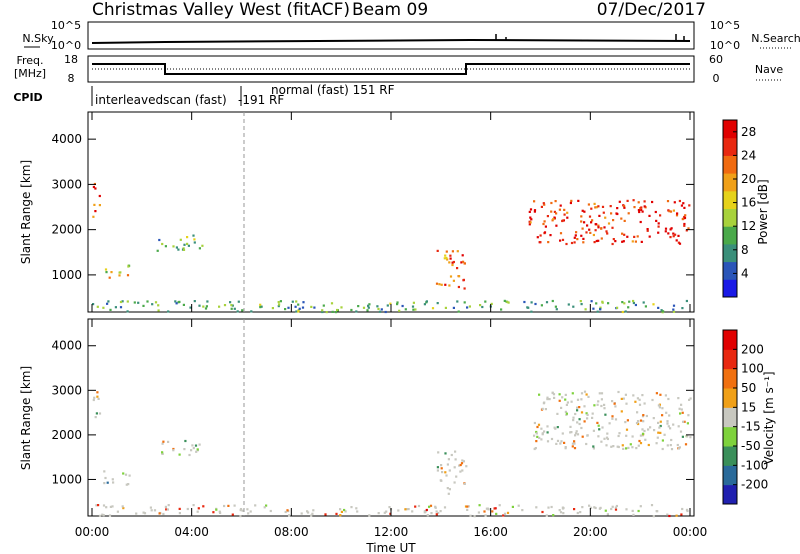  What do you see at coordinates (745, 417) in the screenshot?
I see `velocity-colorbar: 200 100 50 15 -15 -50 -100 -200` at bounding box center [745, 417].